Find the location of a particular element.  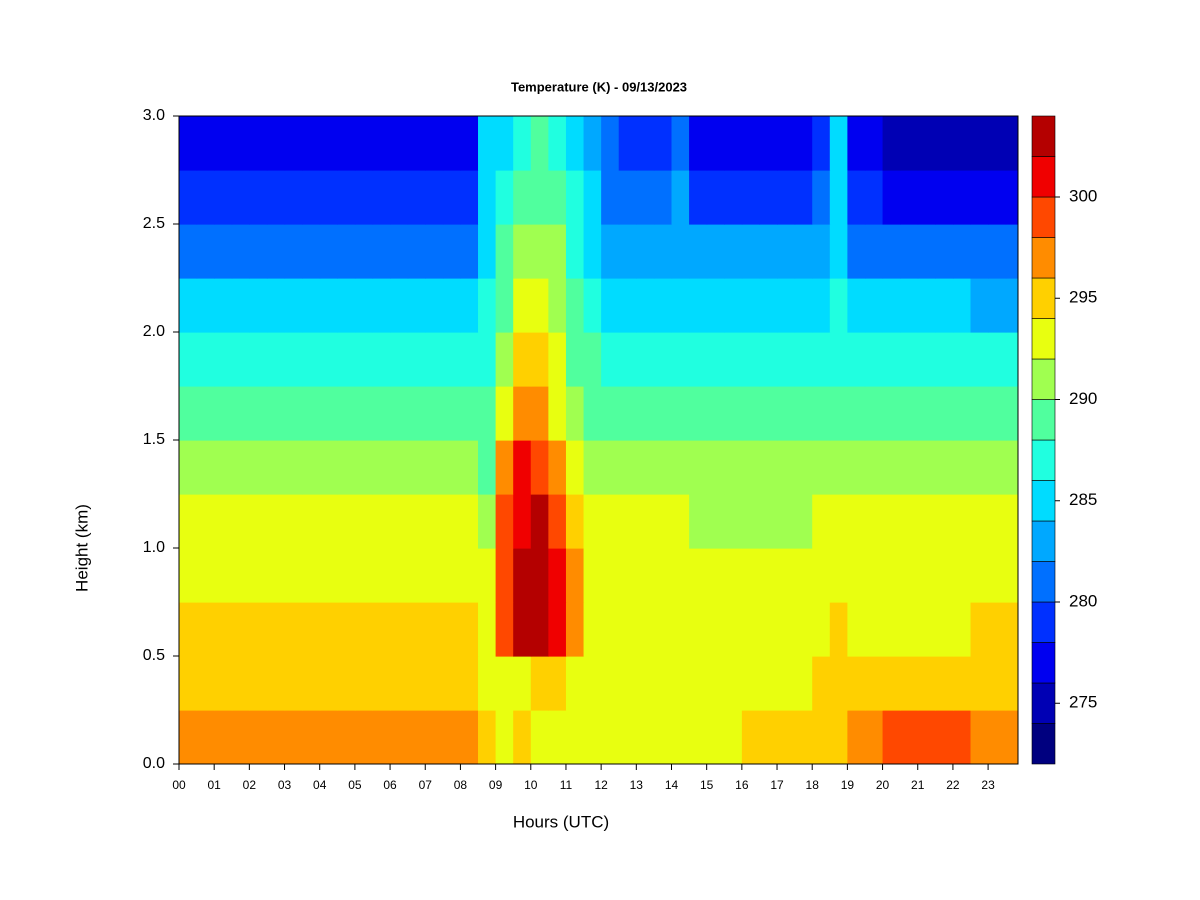

x-tick-label: 11 is located at coordinates (566, 785).